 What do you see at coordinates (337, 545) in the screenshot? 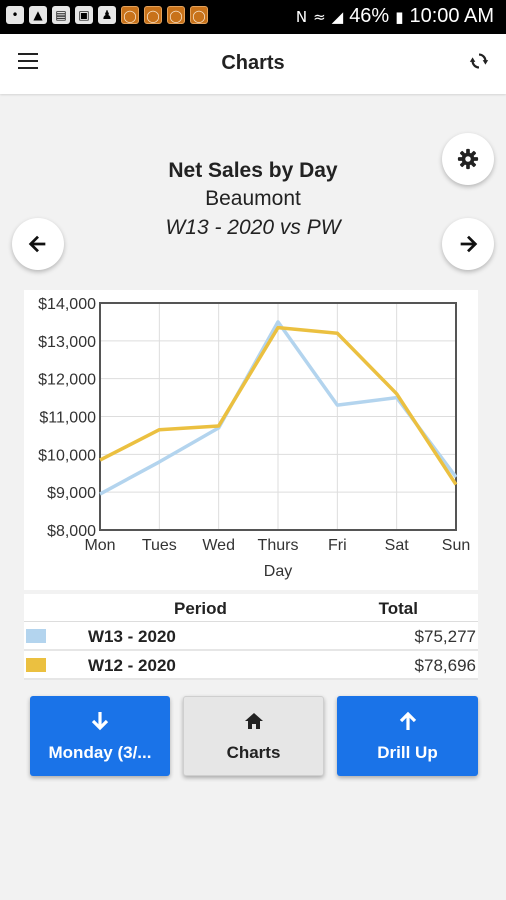
I see `x-tick-label: Fri` at bounding box center [337, 545].